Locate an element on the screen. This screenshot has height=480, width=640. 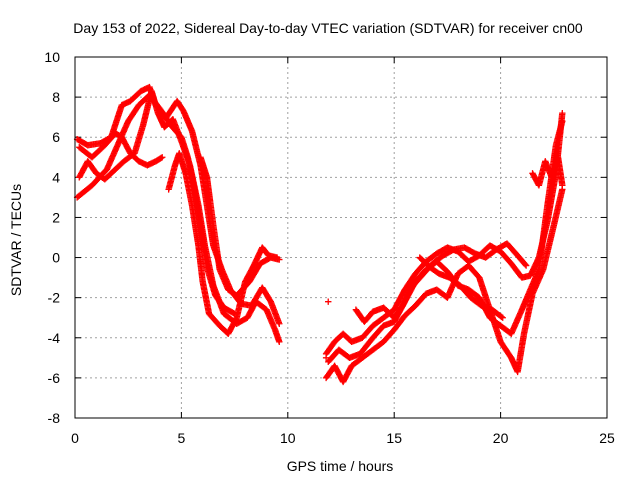
y-tick-label: 6 is located at coordinates (56, 137).